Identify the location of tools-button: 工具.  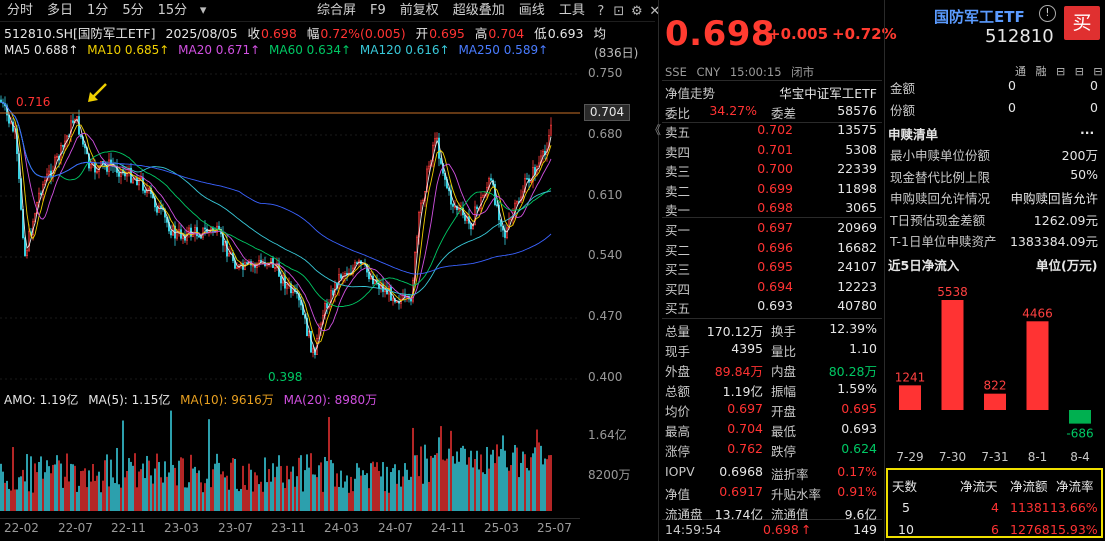
(571, 10).